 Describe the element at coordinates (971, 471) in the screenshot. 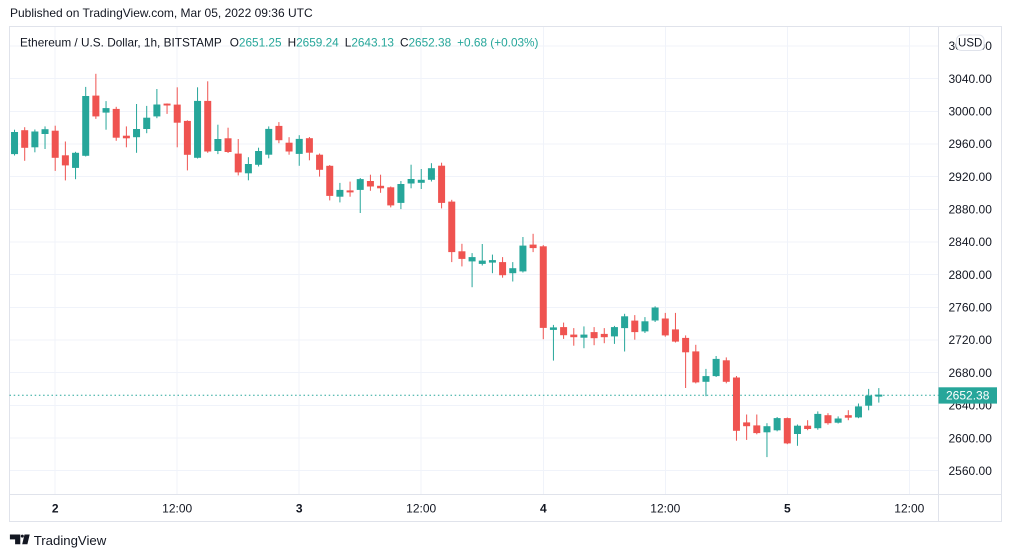

I see `svg-text: 2560.00` at that location.